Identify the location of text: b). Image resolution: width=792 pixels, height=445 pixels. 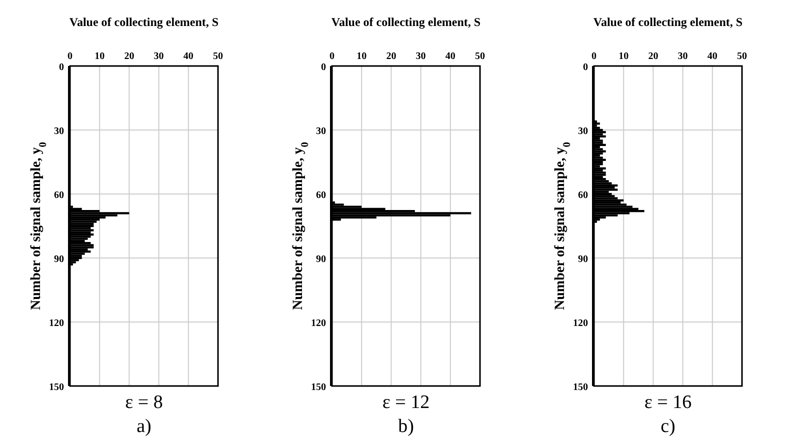
(406, 426).